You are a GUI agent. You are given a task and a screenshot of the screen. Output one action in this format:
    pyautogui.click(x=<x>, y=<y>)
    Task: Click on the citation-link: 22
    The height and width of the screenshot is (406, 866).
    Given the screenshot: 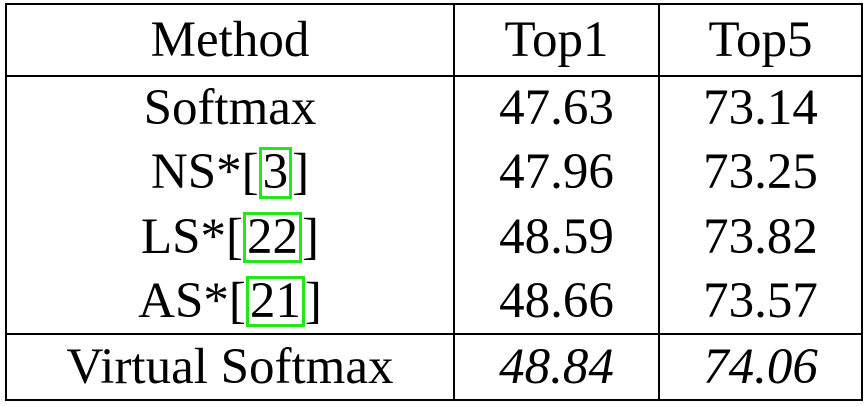 What is the action you would take?
    pyautogui.click(x=273, y=236)
    